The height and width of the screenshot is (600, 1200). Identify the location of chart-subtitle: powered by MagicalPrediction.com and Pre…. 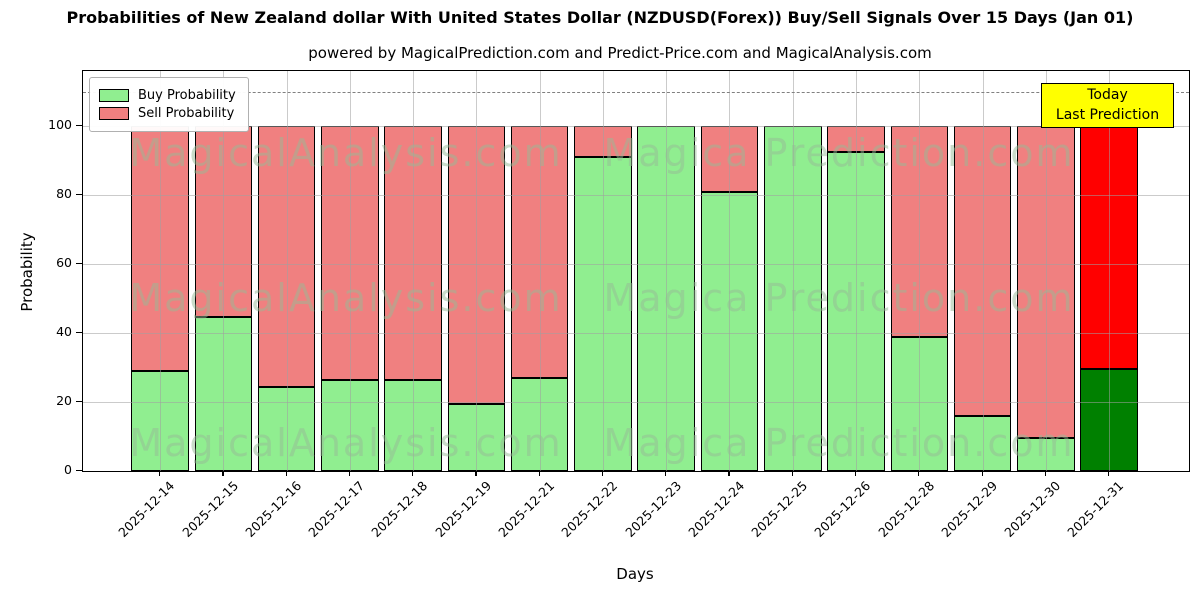
(620, 53).